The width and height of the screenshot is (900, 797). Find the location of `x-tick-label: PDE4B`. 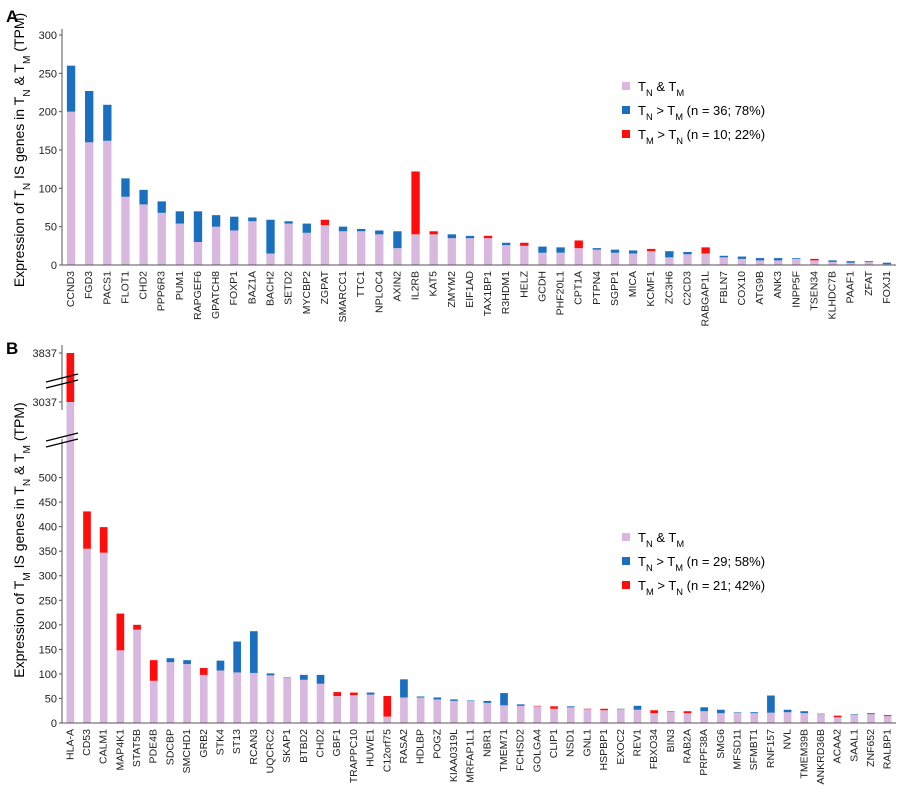

x-tick-label: PDE4B is located at coordinates (154, 746).